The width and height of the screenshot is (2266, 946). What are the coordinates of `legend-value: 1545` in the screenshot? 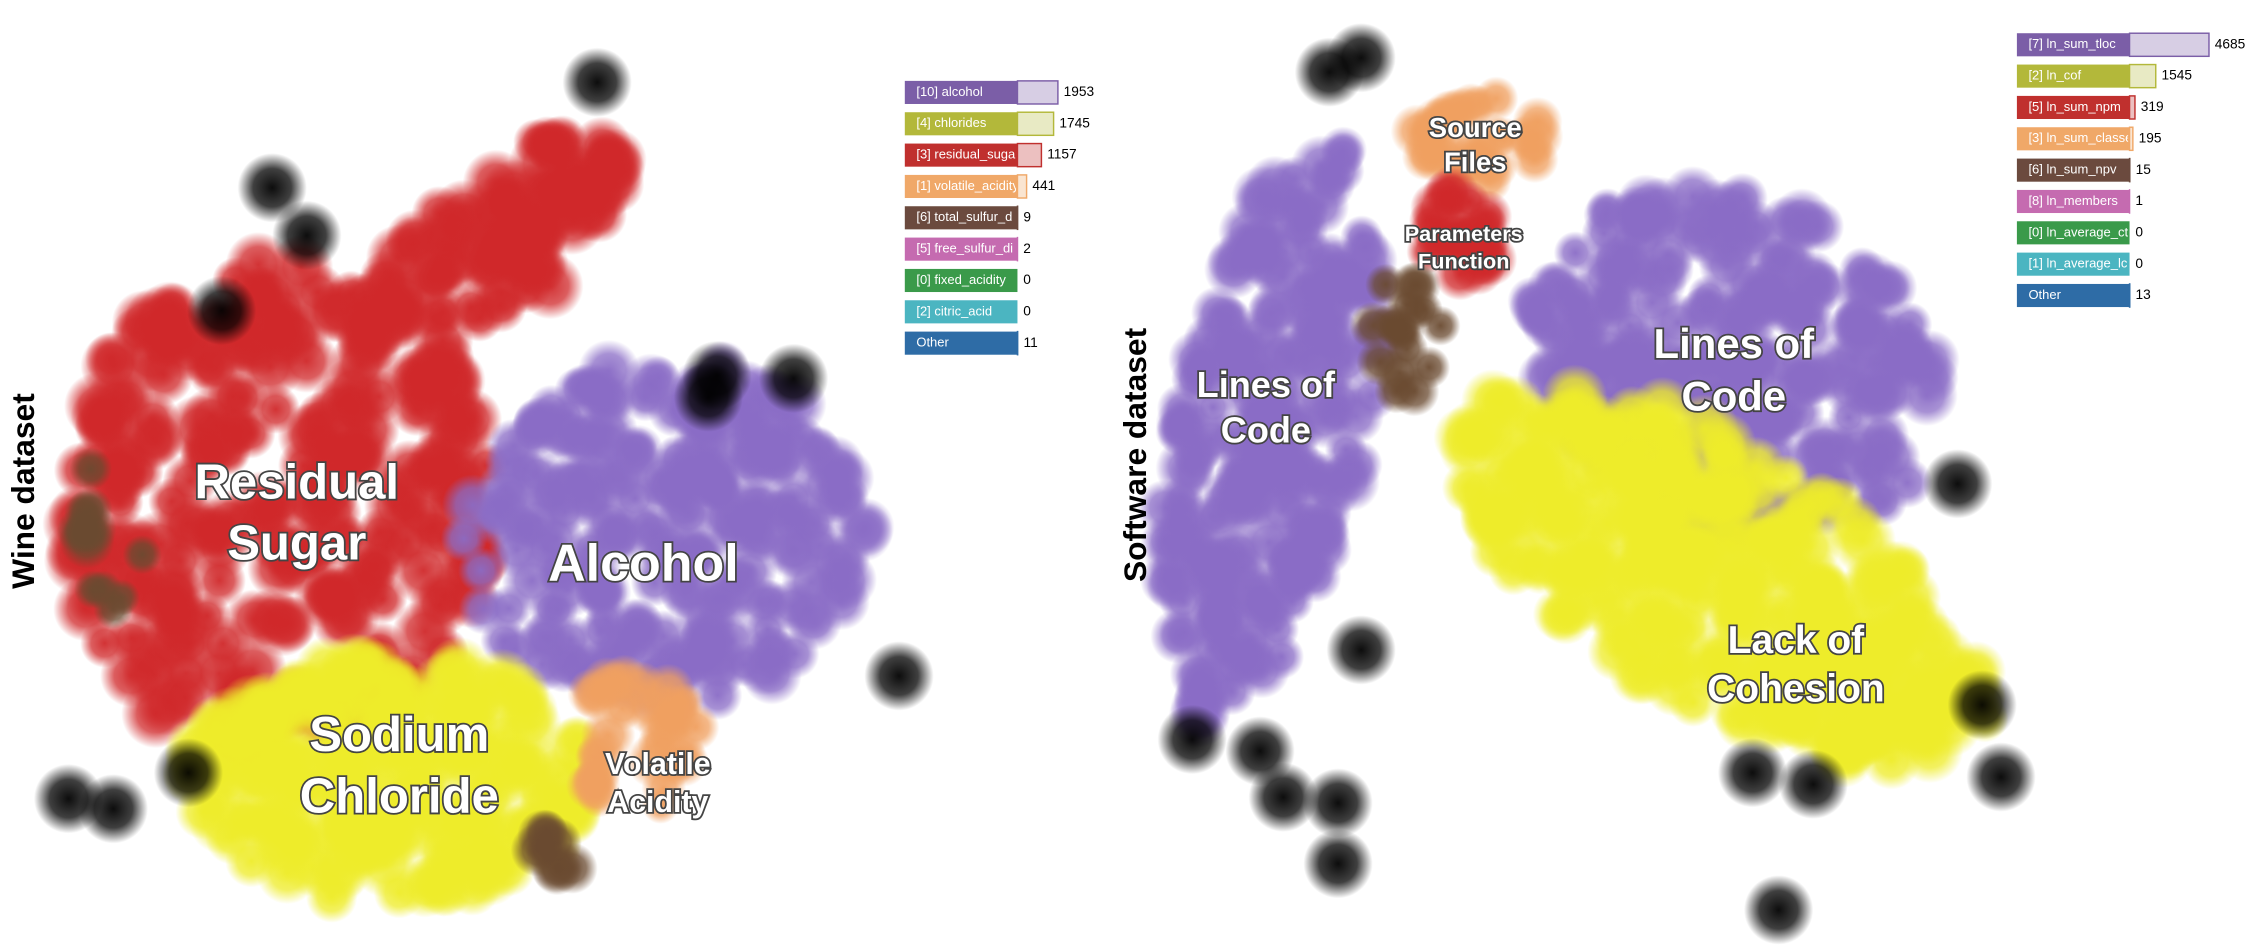 It's located at (2177, 75).